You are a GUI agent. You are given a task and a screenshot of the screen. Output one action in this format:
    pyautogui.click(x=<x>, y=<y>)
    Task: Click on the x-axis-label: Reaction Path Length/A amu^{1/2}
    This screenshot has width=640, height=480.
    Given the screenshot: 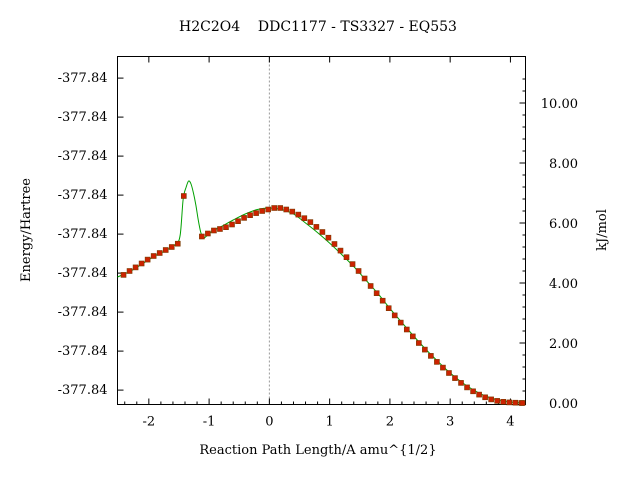 What is the action you would take?
    pyautogui.click(x=317, y=450)
    